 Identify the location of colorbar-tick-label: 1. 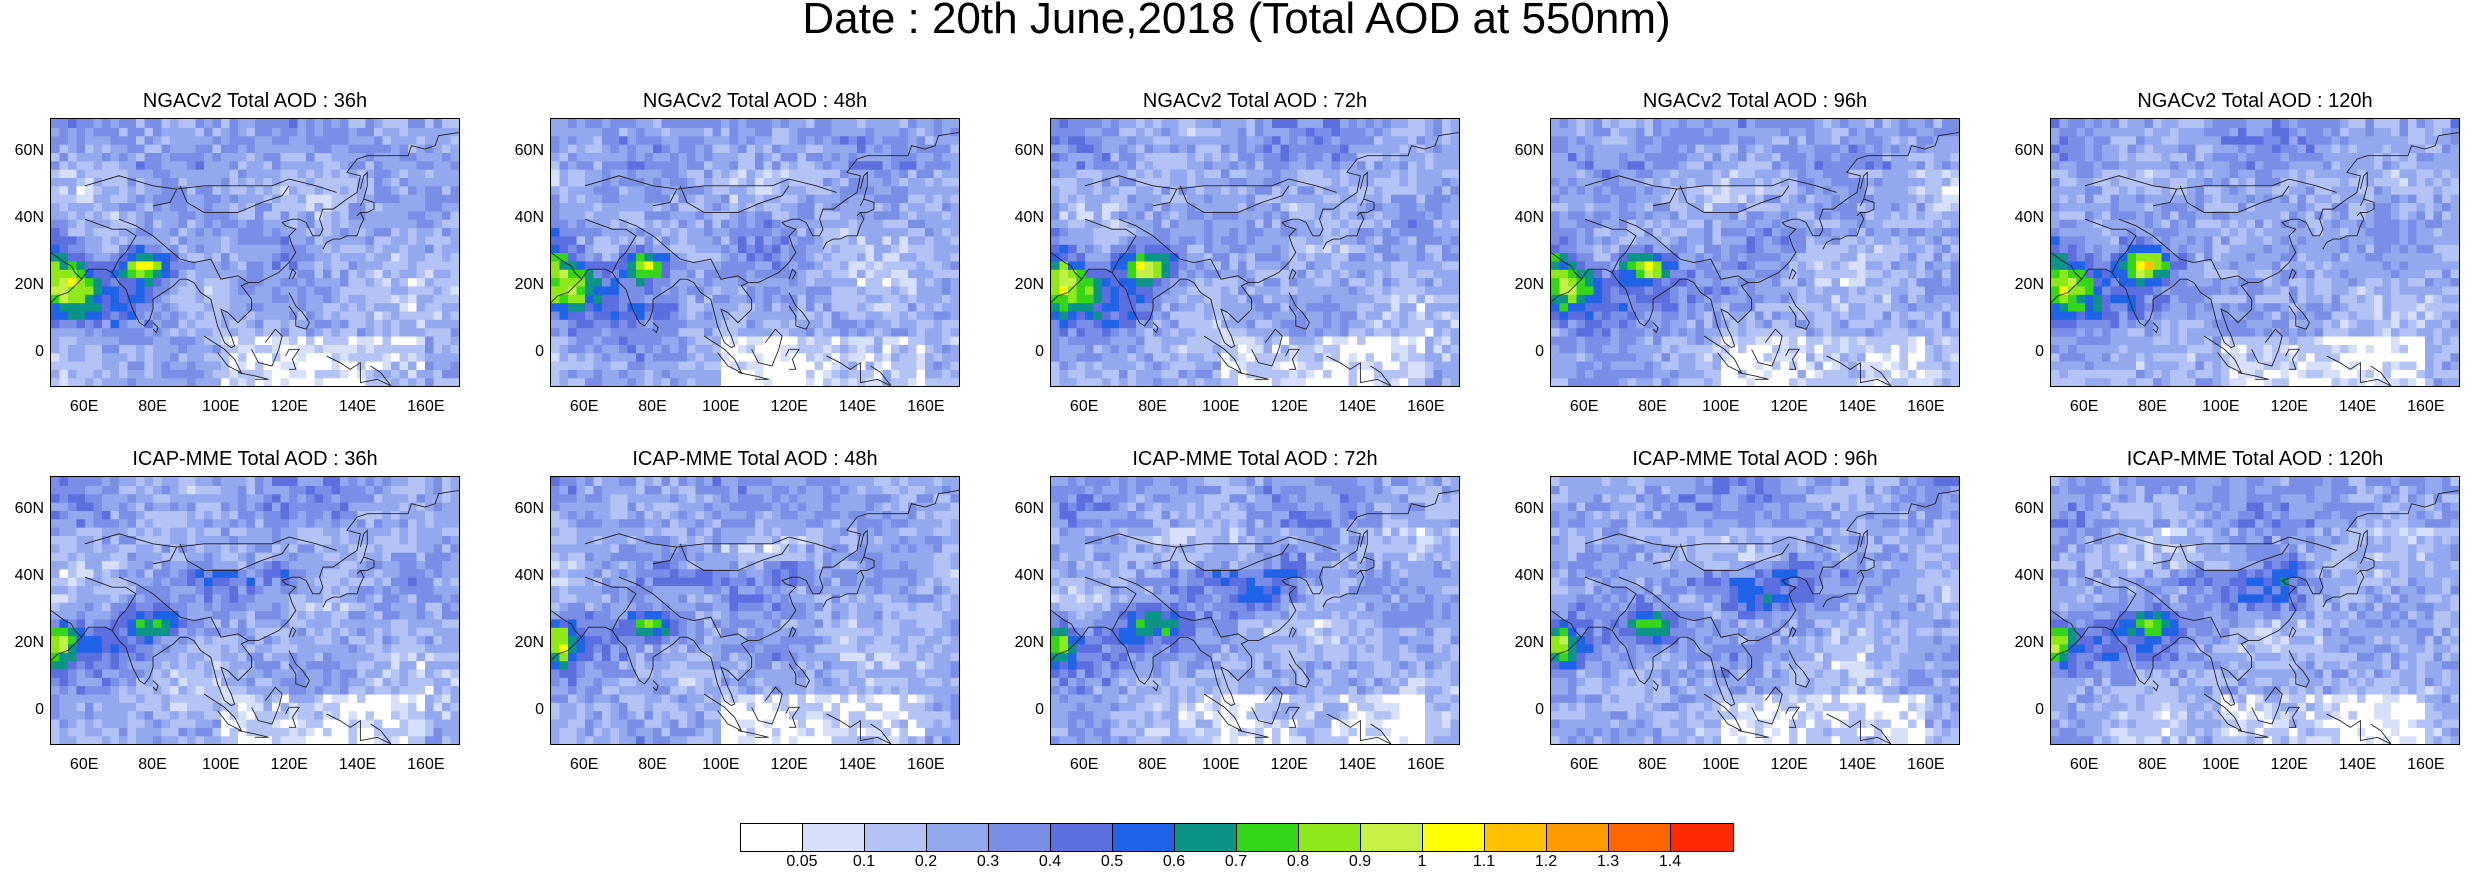
(1422, 861).